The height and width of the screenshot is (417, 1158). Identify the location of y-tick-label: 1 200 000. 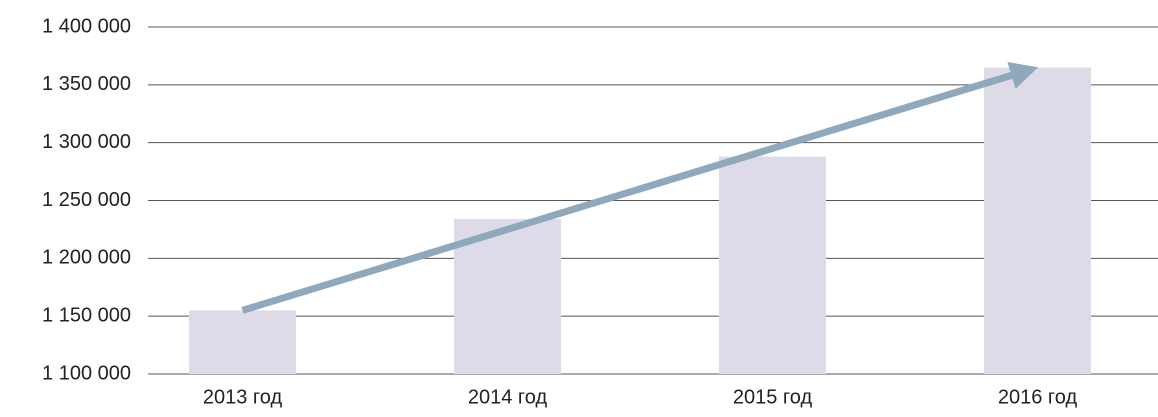
(86, 258).